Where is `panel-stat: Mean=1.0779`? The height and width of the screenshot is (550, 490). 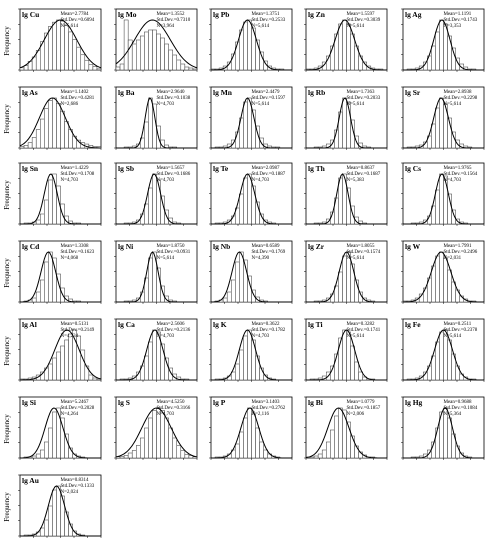
panel-stat: Mean=1.0779 is located at coordinates (361, 402).